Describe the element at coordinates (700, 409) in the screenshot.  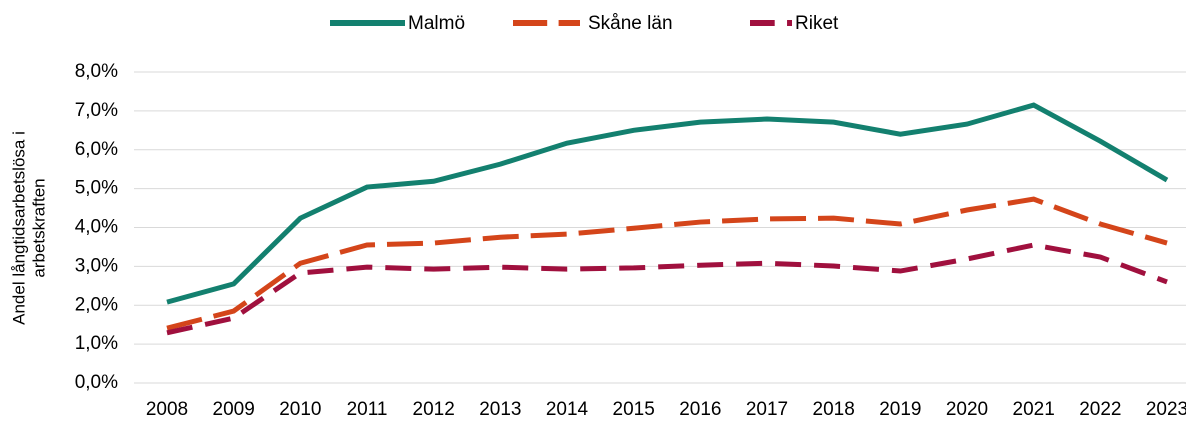
I see `x-tick-label: 2016` at that location.